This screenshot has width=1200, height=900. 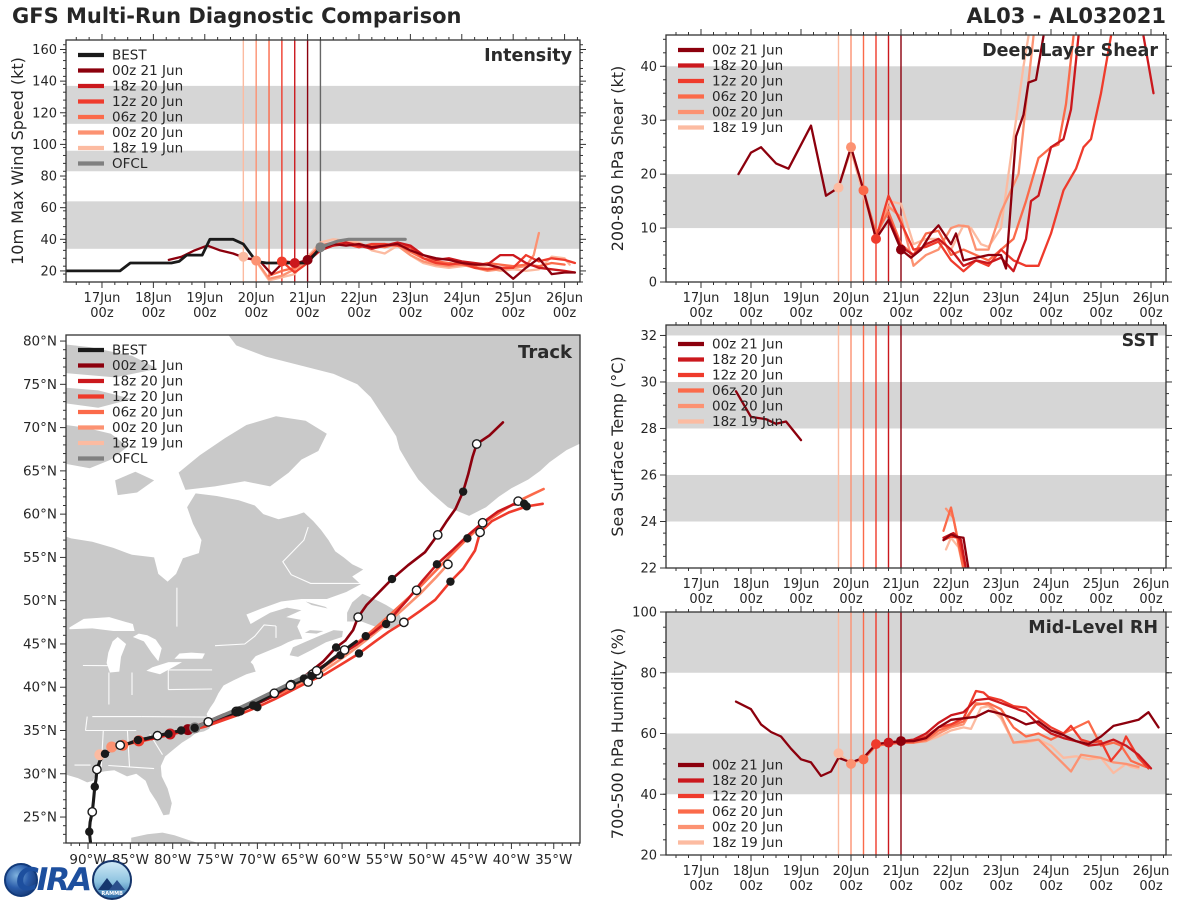 What do you see at coordinates (410, 298) in the screenshot?
I see `x-tick-label: 23Jun` at bounding box center [410, 298].